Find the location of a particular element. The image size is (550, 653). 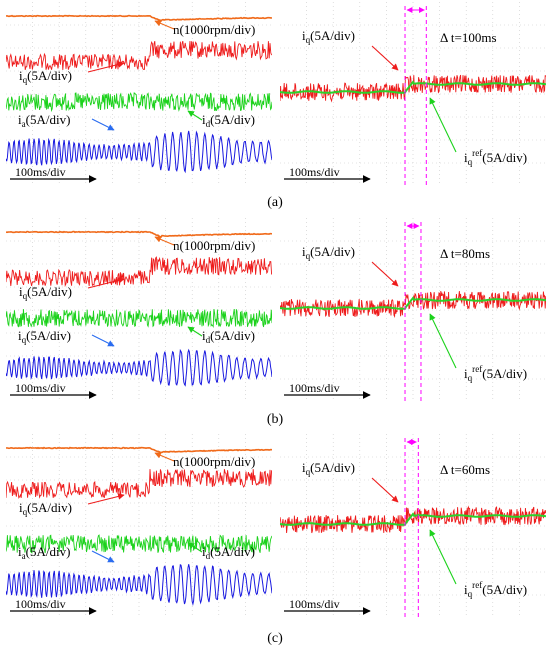

delta-t-label: Δ t=60ms is located at coordinates (465, 469).